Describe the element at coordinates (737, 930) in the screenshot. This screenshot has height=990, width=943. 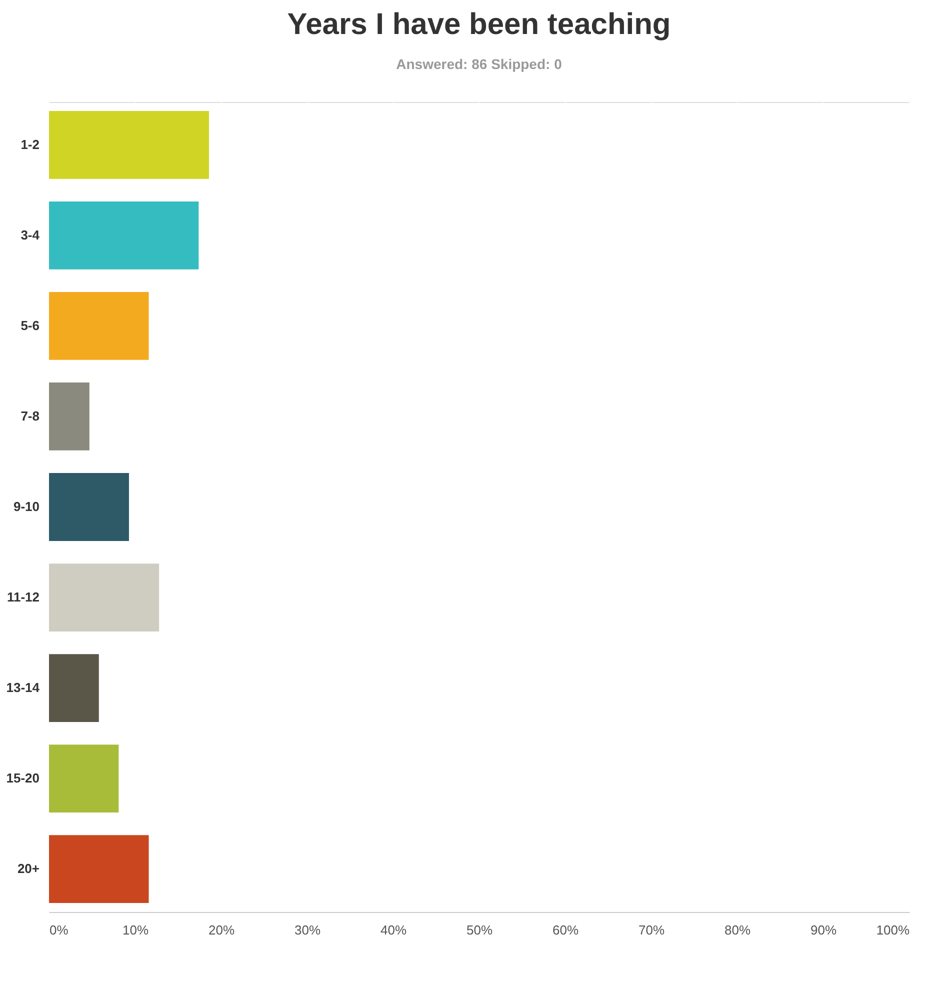
I see `x-tick-label: 80%` at that location.